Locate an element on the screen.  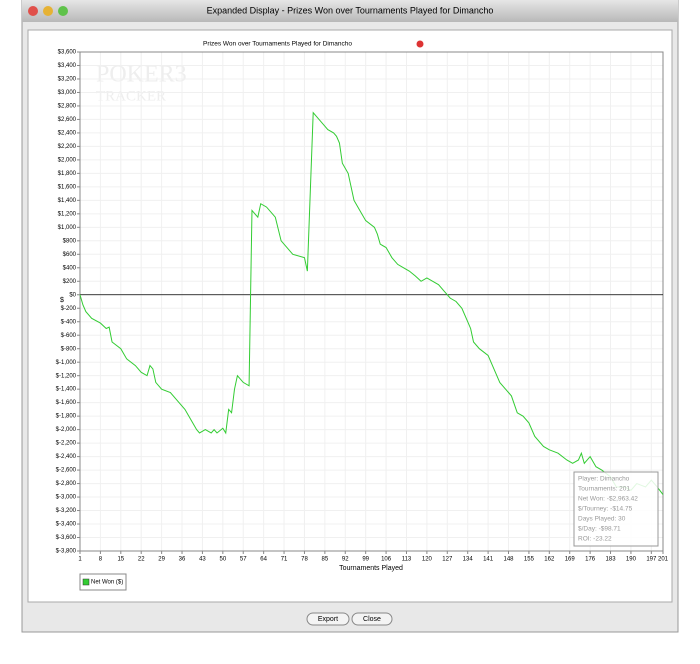
y-tick-label: $1,000 is located at coordinates (67, 228).